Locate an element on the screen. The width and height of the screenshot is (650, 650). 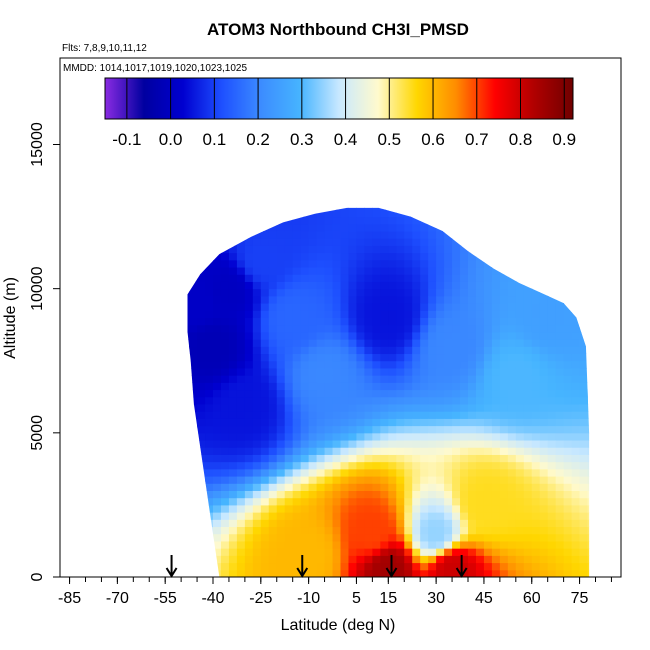
colorbar-tick-label: 0.0 is located at coordinates (171, 139).